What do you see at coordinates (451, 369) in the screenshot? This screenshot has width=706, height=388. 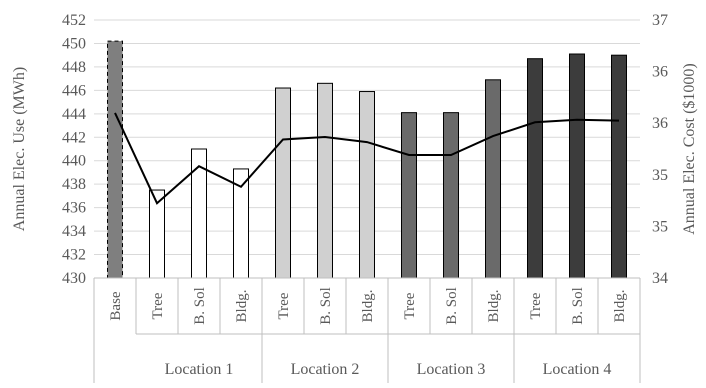 I see `group-label: Location 3` at bounding box center [451, 369].